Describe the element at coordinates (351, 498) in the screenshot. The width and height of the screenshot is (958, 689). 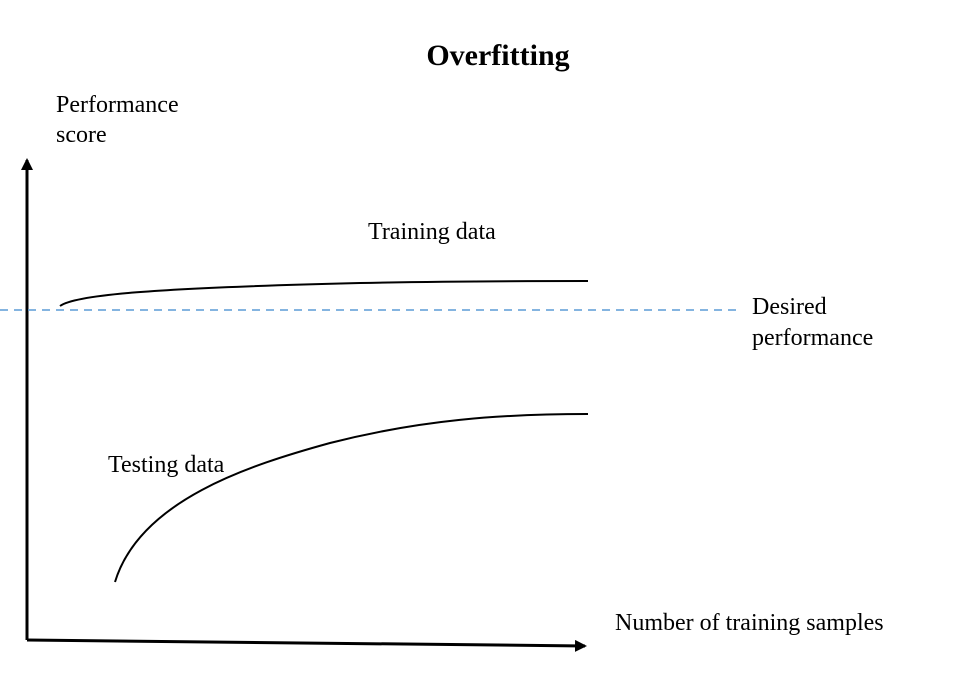
I see `testing-data-curve` at that location.